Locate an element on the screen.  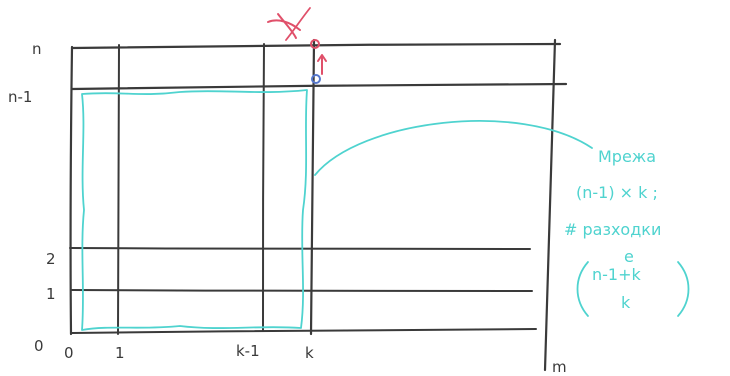
blue-point is located at coordinates (316, 79).